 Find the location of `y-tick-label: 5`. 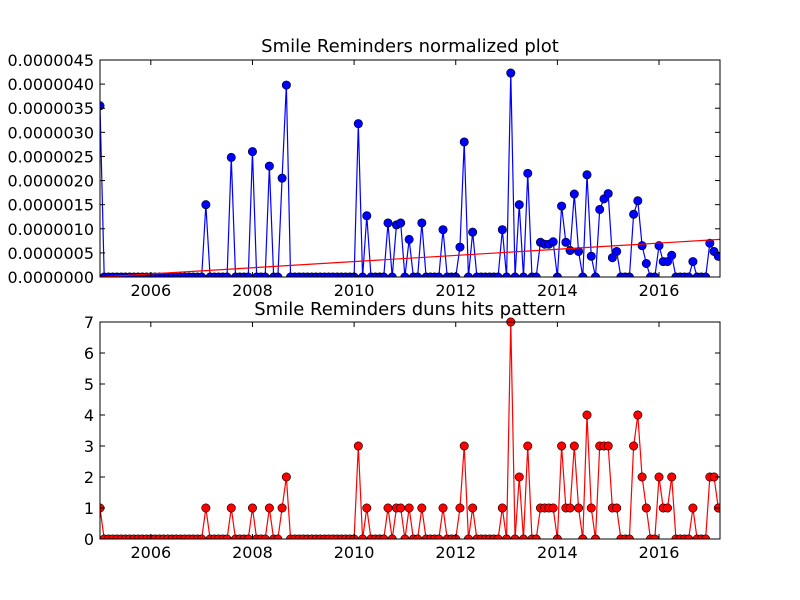

y-tick-label: 5 is located at coordinates (89, 384).